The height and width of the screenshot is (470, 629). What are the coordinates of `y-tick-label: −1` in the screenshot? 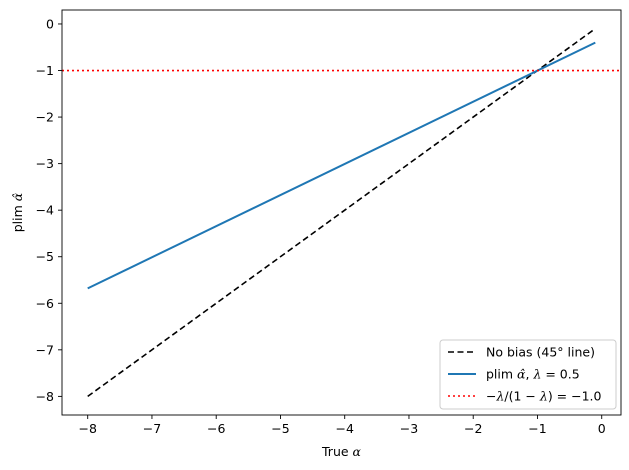 It's located at (45, 70).